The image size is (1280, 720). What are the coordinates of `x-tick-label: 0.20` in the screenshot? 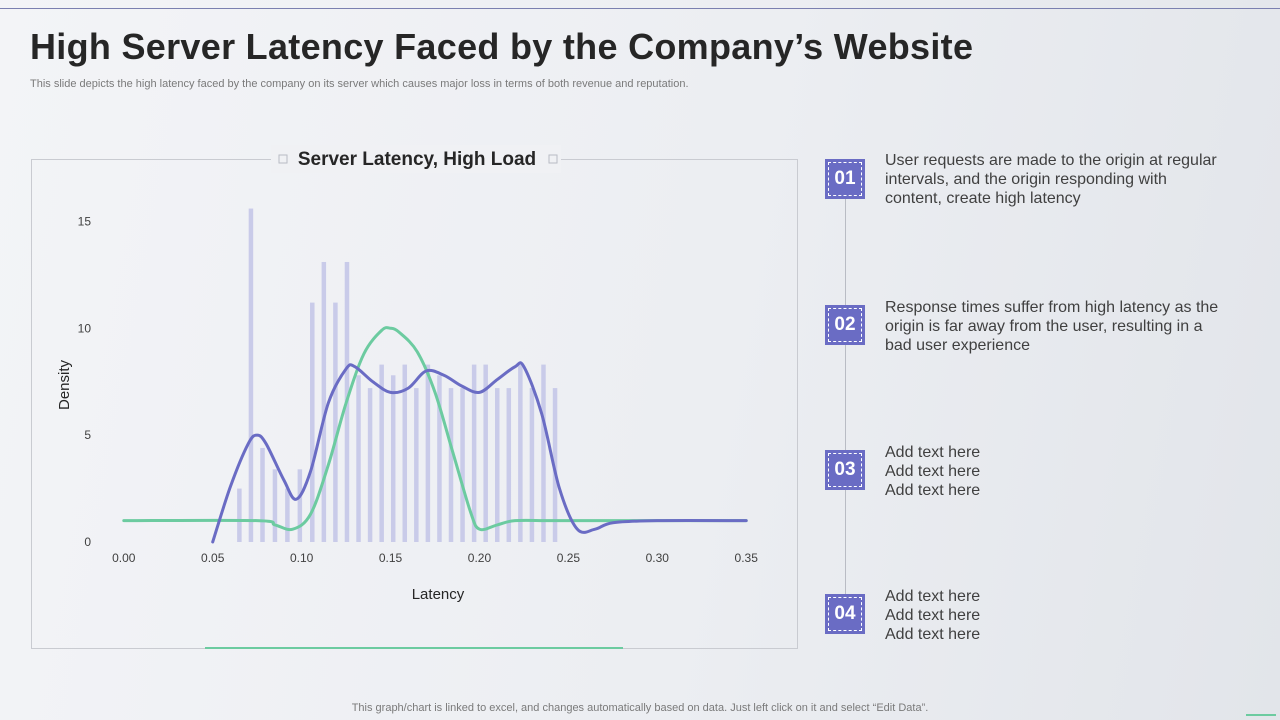 It's located at (480, 558).